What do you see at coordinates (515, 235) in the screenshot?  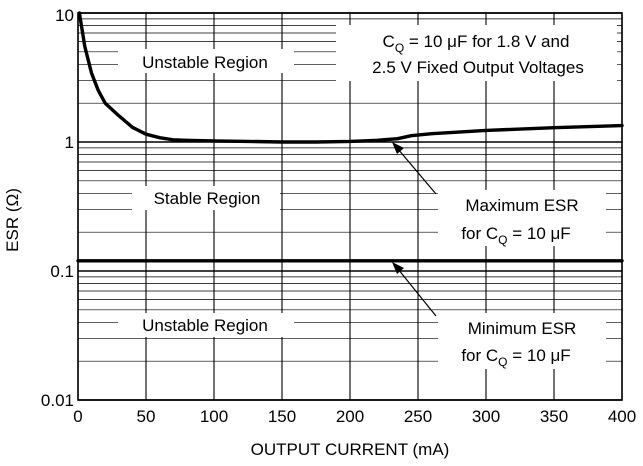 I see `max-esr-label-line2: for CQ = 10 μF` at bounding box center [515, 235].